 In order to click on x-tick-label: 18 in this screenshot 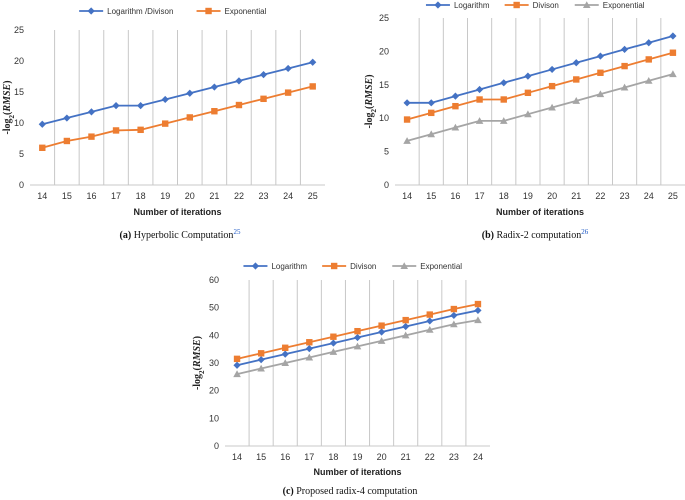, I will do `click(333, 457)`.